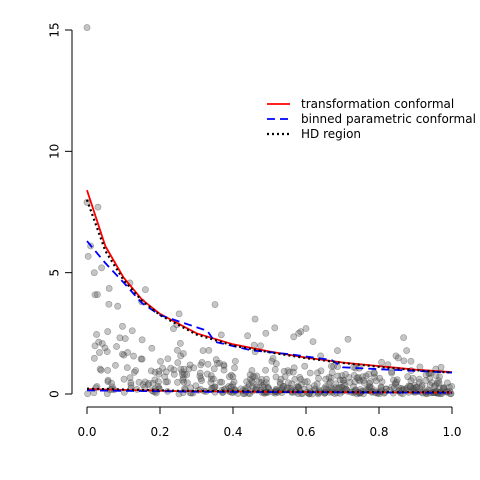 The width and height of the screenshot is (480, 480). Describe the element at coordinates (55, 273) in the screenshot. I see `y-tick-label: 5` at that location.